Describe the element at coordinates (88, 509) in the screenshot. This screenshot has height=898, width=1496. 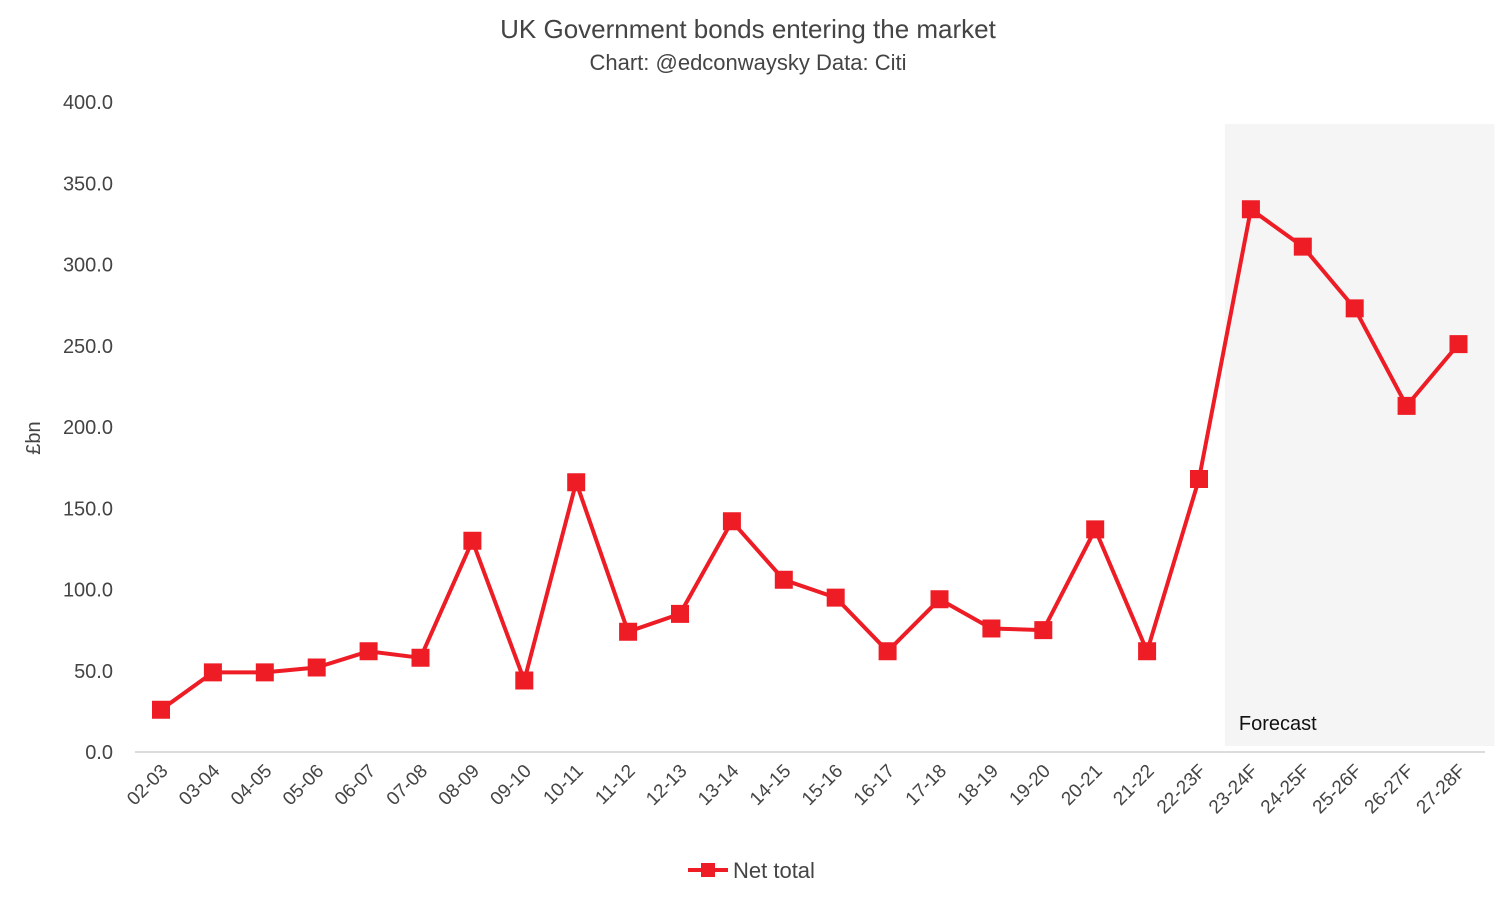
I see `y-tick-label: 150.0` at that location.